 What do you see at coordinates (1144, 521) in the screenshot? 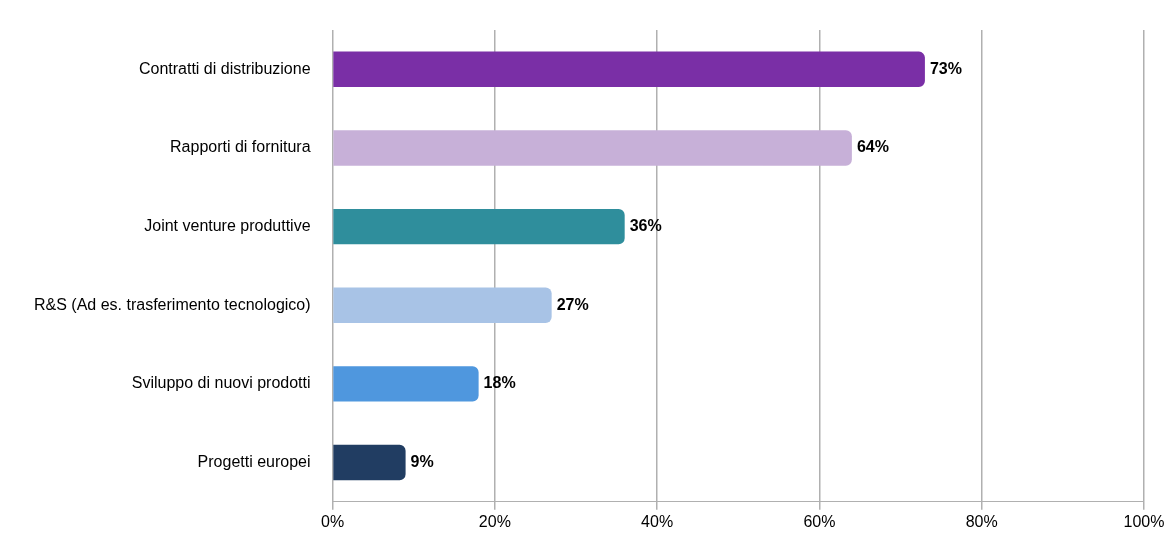
I see `x-tick-label: 100%` at bounding box center [1144, 521].